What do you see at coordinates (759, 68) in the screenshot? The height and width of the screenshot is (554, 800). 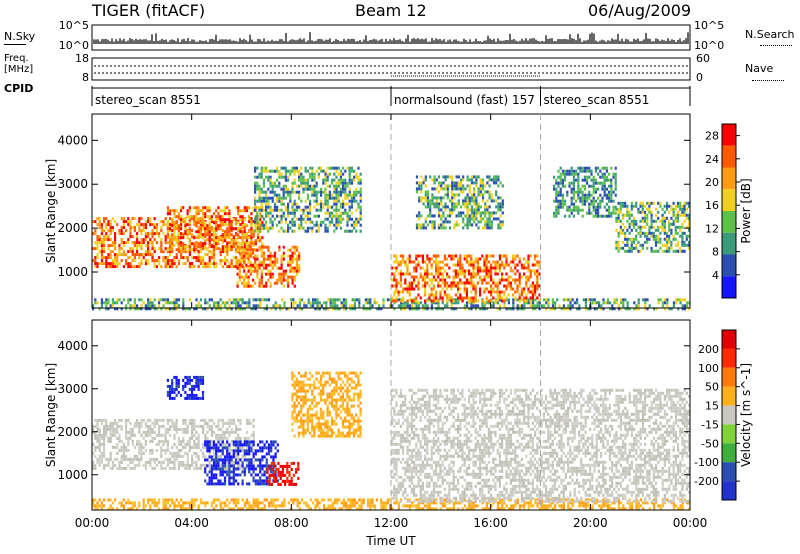 I see `nave-label: Nave` at bounding box center [759, 68].